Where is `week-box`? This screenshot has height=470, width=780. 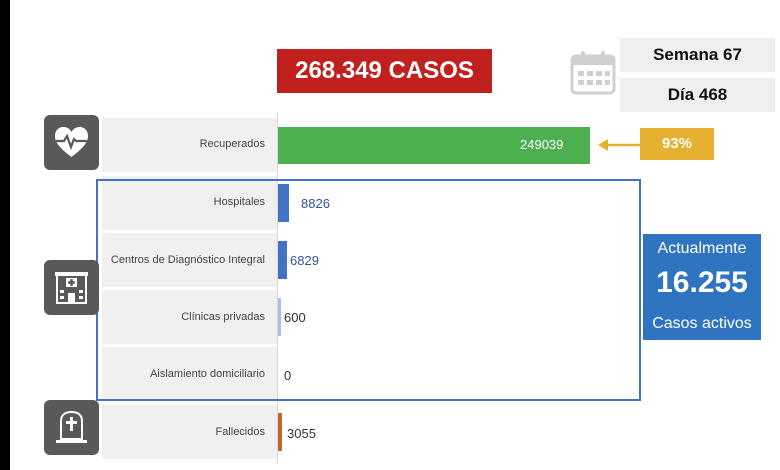 week-box is located at coordinates (697, 55).